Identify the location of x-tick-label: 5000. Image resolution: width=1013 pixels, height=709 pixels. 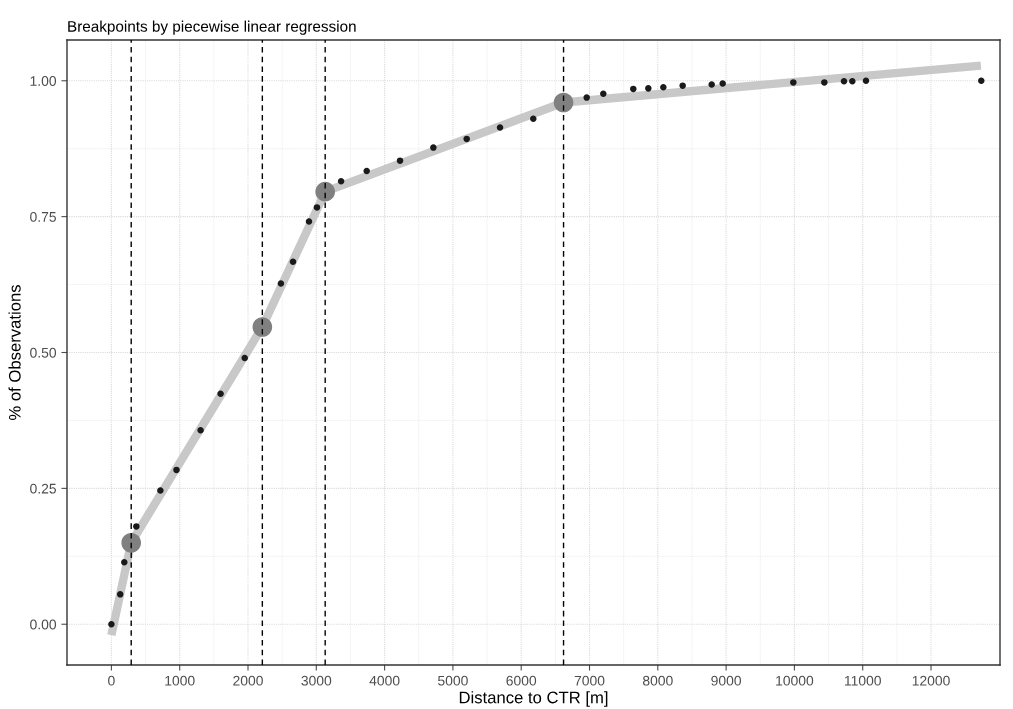
(453, 680).